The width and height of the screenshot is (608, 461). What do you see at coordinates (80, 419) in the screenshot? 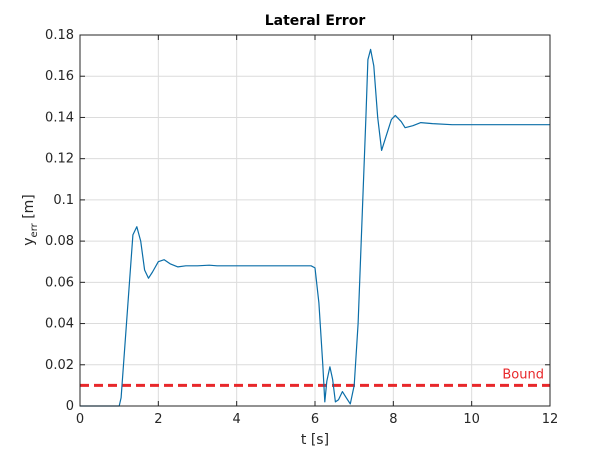
I see `x-tick-label: 0` at bounding box center [80, 419].